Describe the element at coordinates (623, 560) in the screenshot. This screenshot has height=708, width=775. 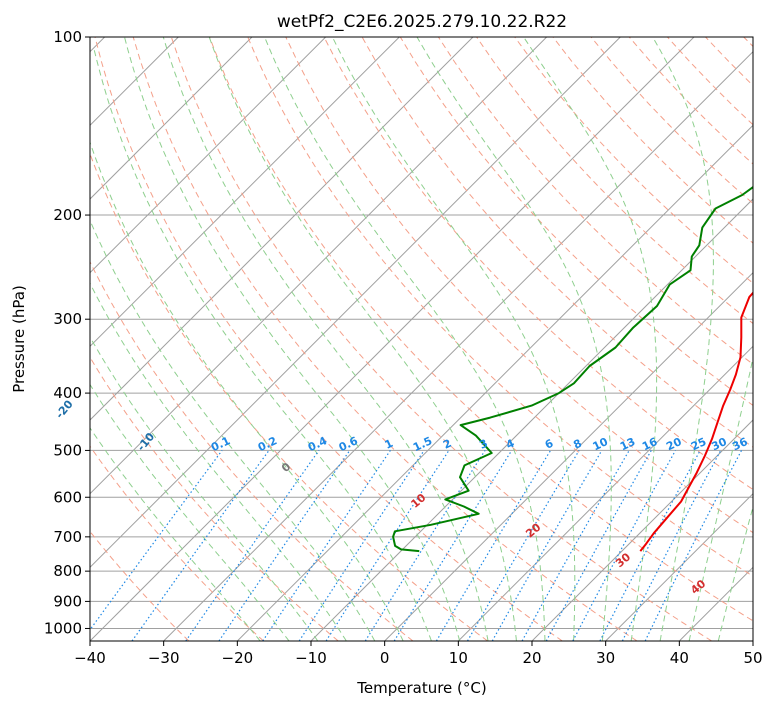
I see `moist-adiabat-label: 30` at that location.